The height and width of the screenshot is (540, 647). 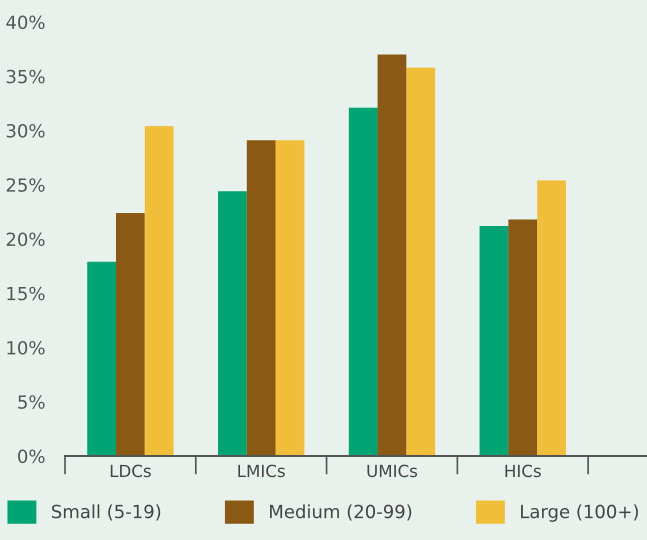 I want to click on x-tick-label: LDCs, so click(x=130, y=471).